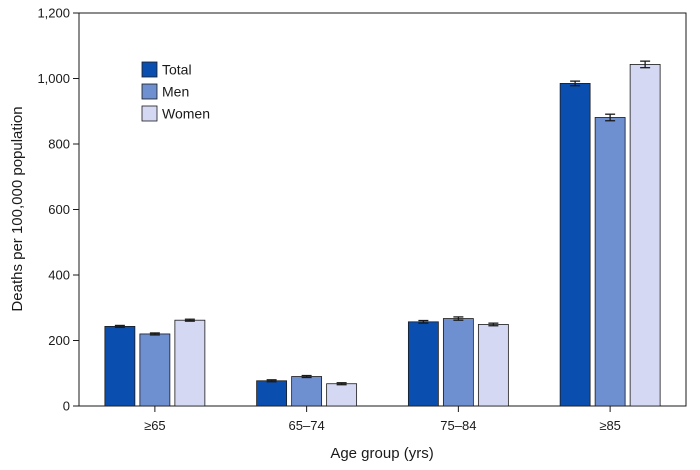 This screenshot has height=470, width=700. I want to click on y-tick-label: 1,200, so click(53, 13).